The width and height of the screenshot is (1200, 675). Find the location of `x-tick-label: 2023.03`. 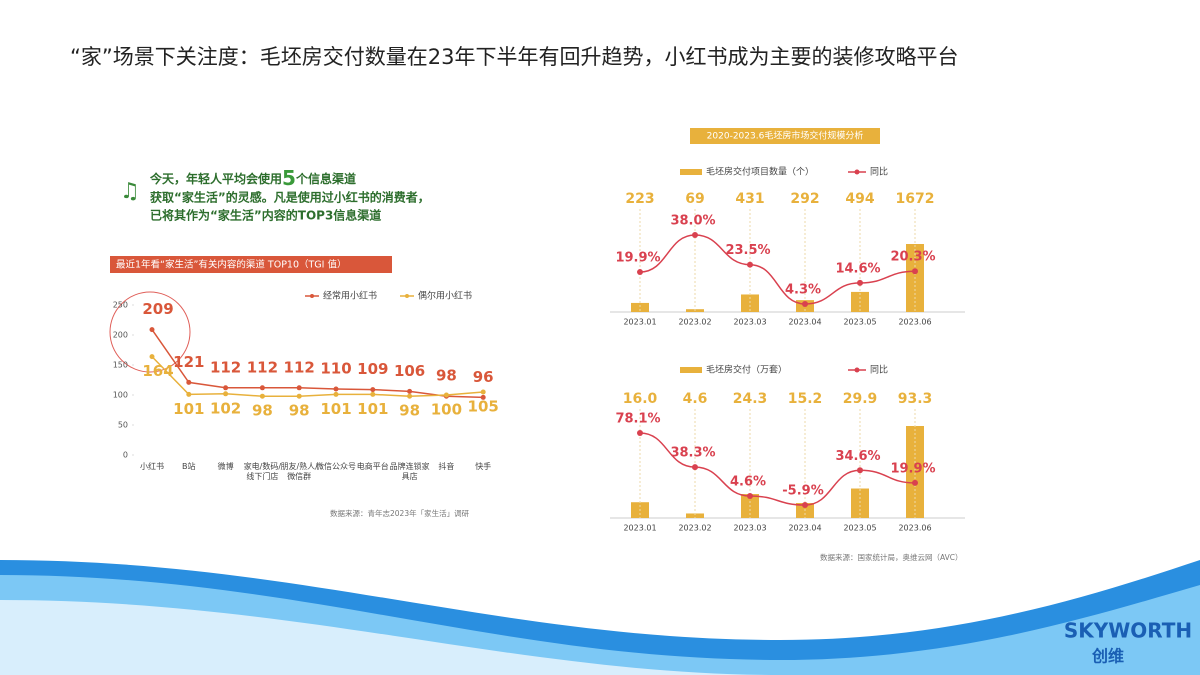

x-tick-label: 2023.03 is located at coordinates (749, 528).